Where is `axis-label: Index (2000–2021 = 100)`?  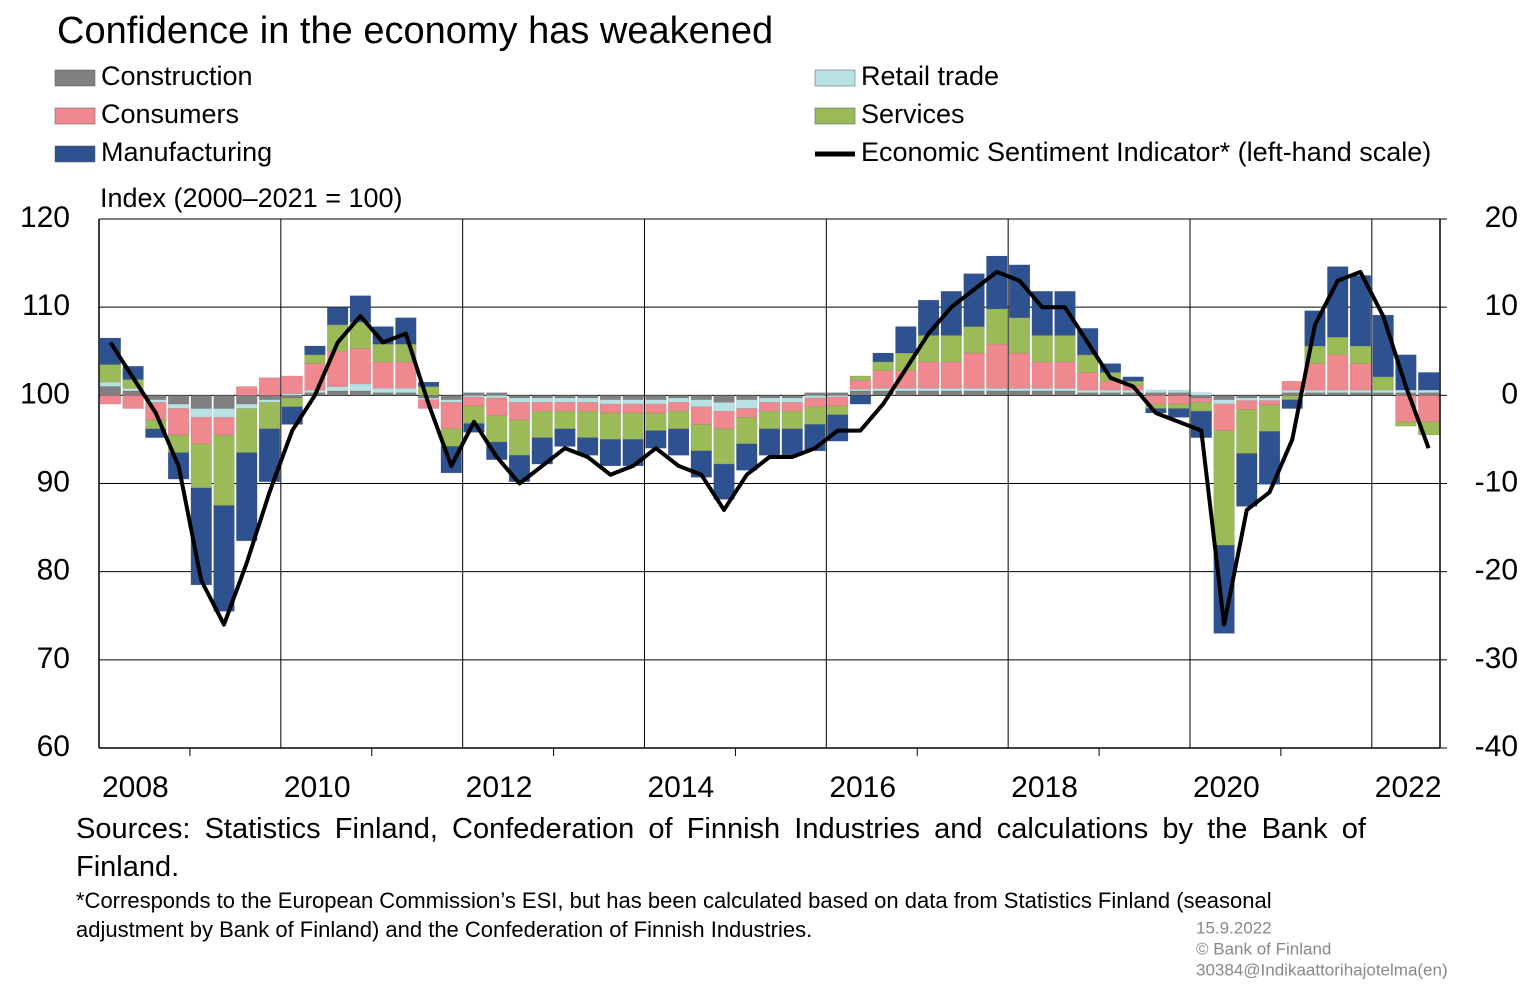
axis-label: Index (2000–2021 = 100) is located at coordinates (251, 198).